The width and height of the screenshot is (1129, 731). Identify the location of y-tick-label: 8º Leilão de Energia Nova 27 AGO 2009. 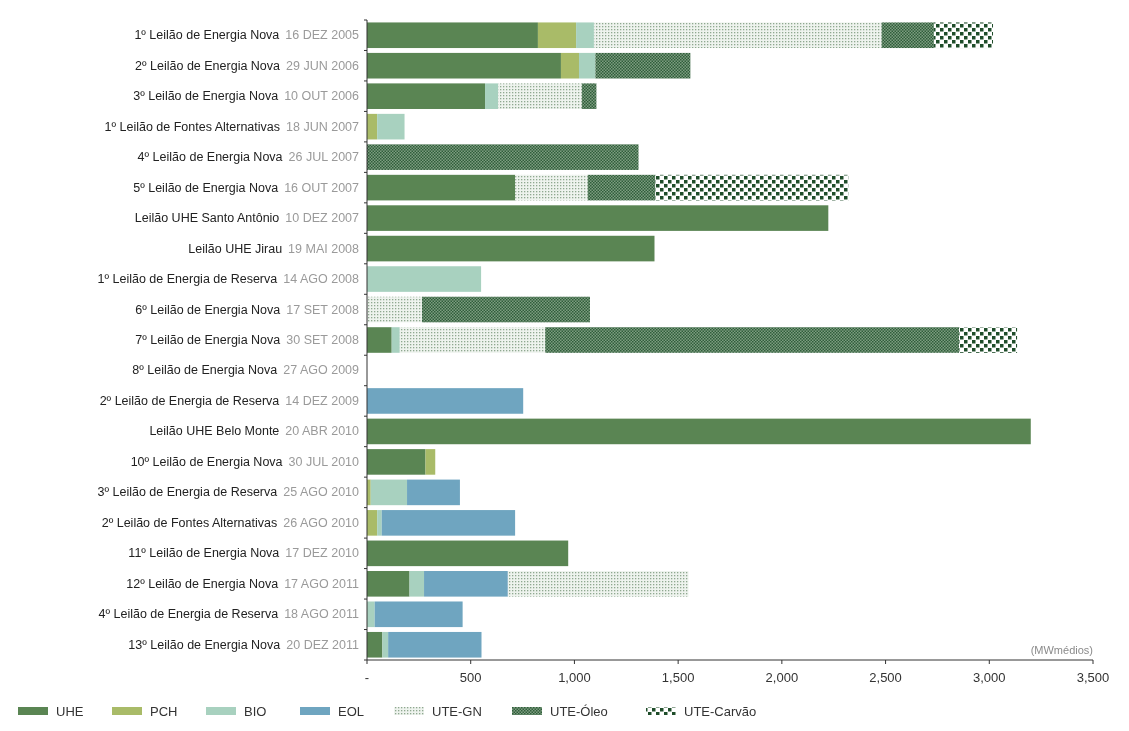
(246, 370).